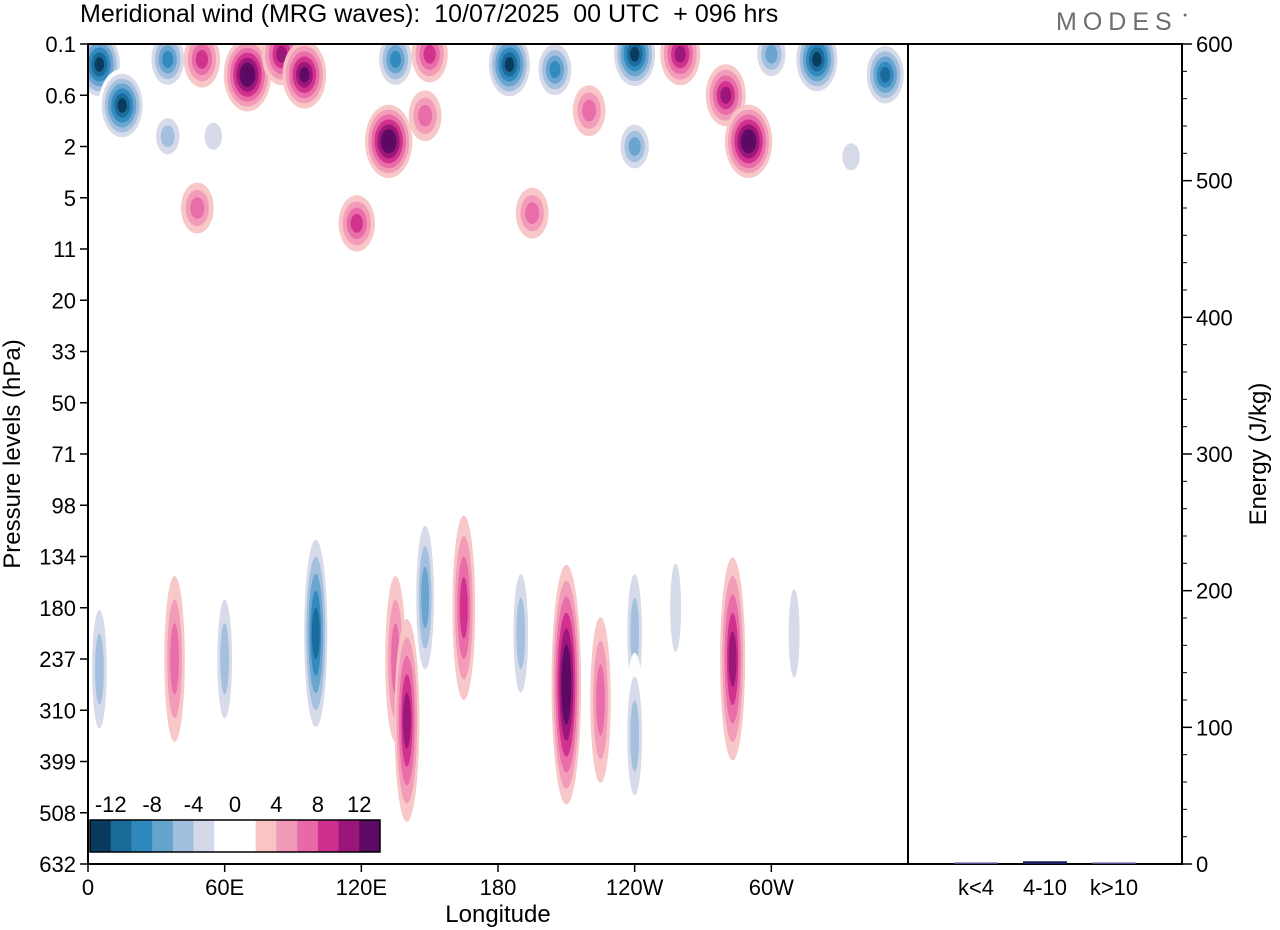 This screenshot has height=930, width=1280. What do you see at coordinates (13, 453) in the screenshot?
I see `y-axis-label: Pressure levels (hPa)` at bounding box center [13, 453].